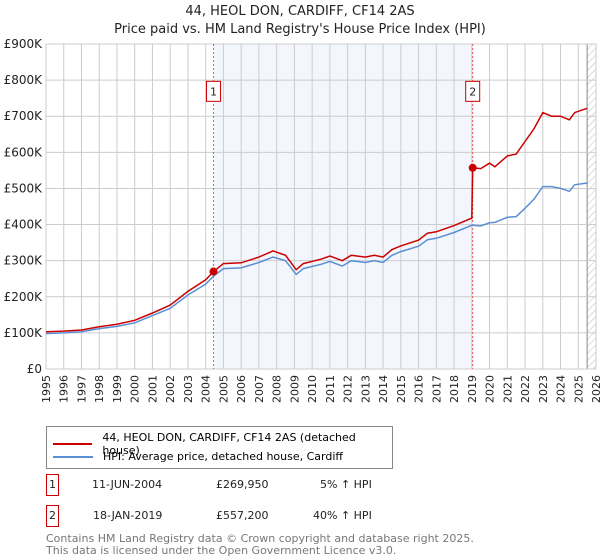  Describe the element at coordinates (127, 484) in the screenshot. I see `transaction-date: 11-JUN-2004` at that location.